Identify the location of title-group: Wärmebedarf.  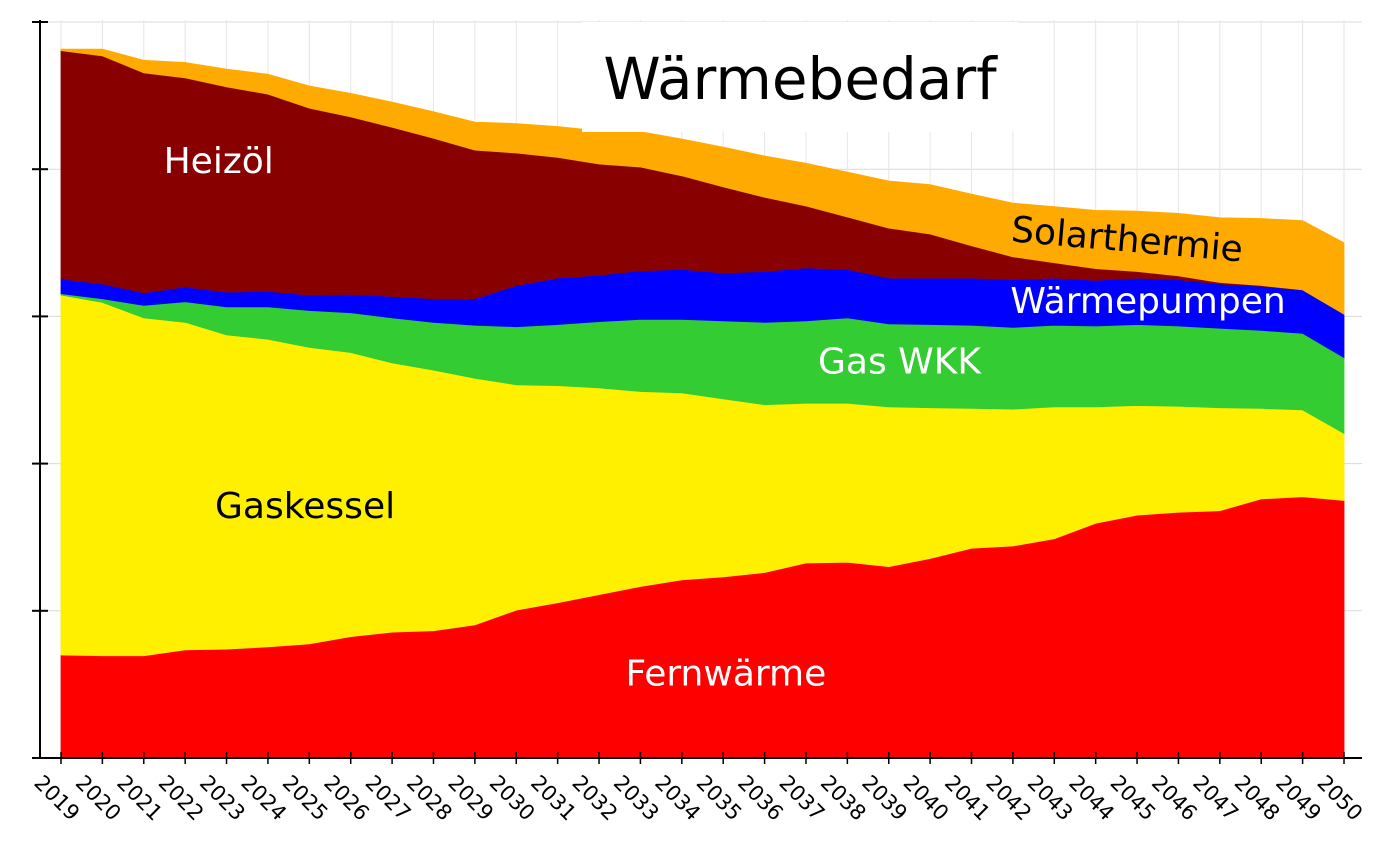
(800, 77).